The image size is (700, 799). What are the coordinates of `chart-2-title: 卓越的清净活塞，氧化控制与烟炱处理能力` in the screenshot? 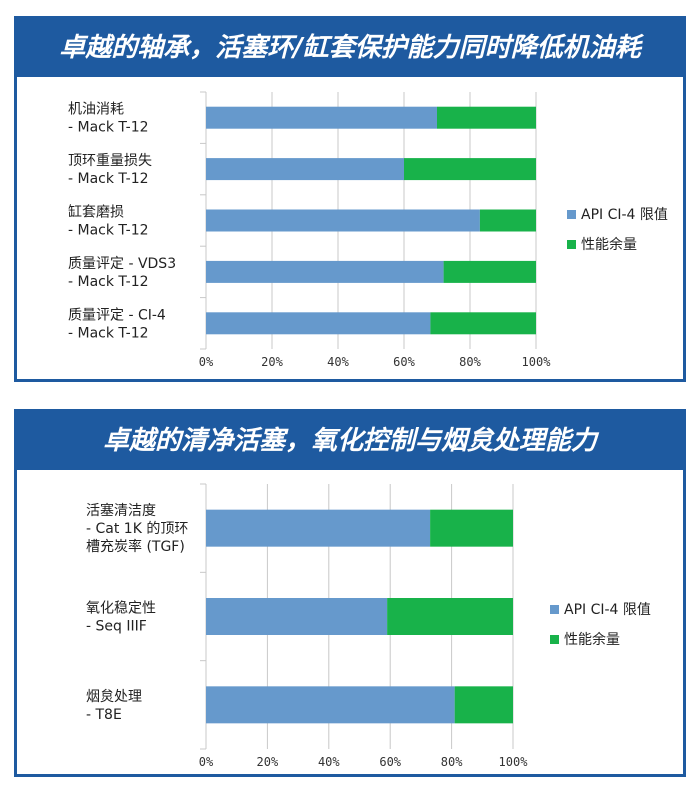 It's located at (350, 441).